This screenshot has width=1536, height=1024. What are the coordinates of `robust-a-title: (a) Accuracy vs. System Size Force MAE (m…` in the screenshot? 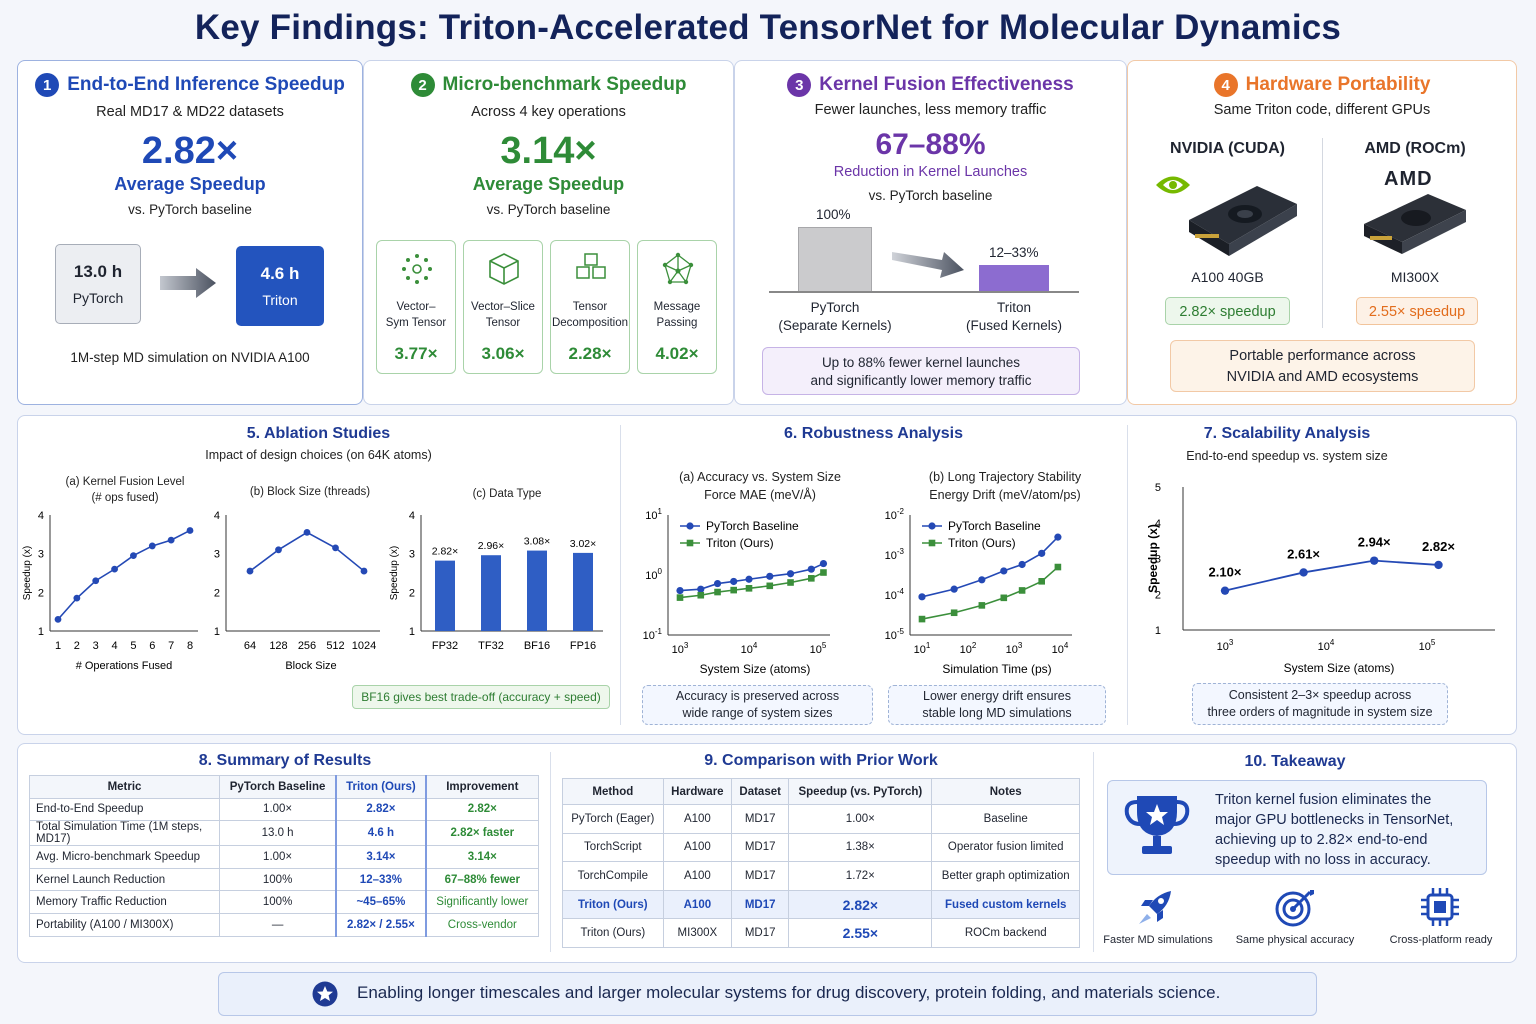 It's located at (760, 486).